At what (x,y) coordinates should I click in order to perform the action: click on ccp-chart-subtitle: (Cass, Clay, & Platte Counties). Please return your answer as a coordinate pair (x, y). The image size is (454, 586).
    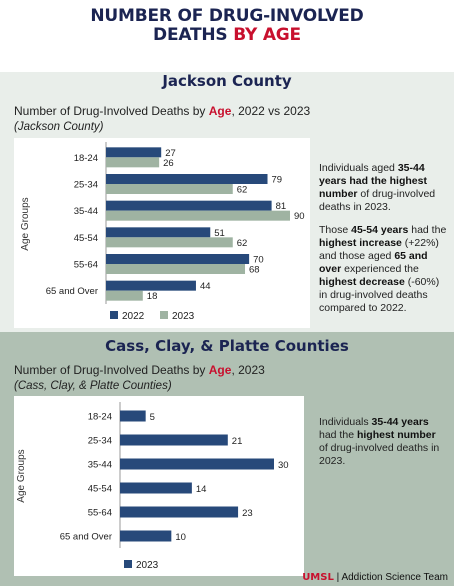
    Looking at the image, I should click on (93, 386).